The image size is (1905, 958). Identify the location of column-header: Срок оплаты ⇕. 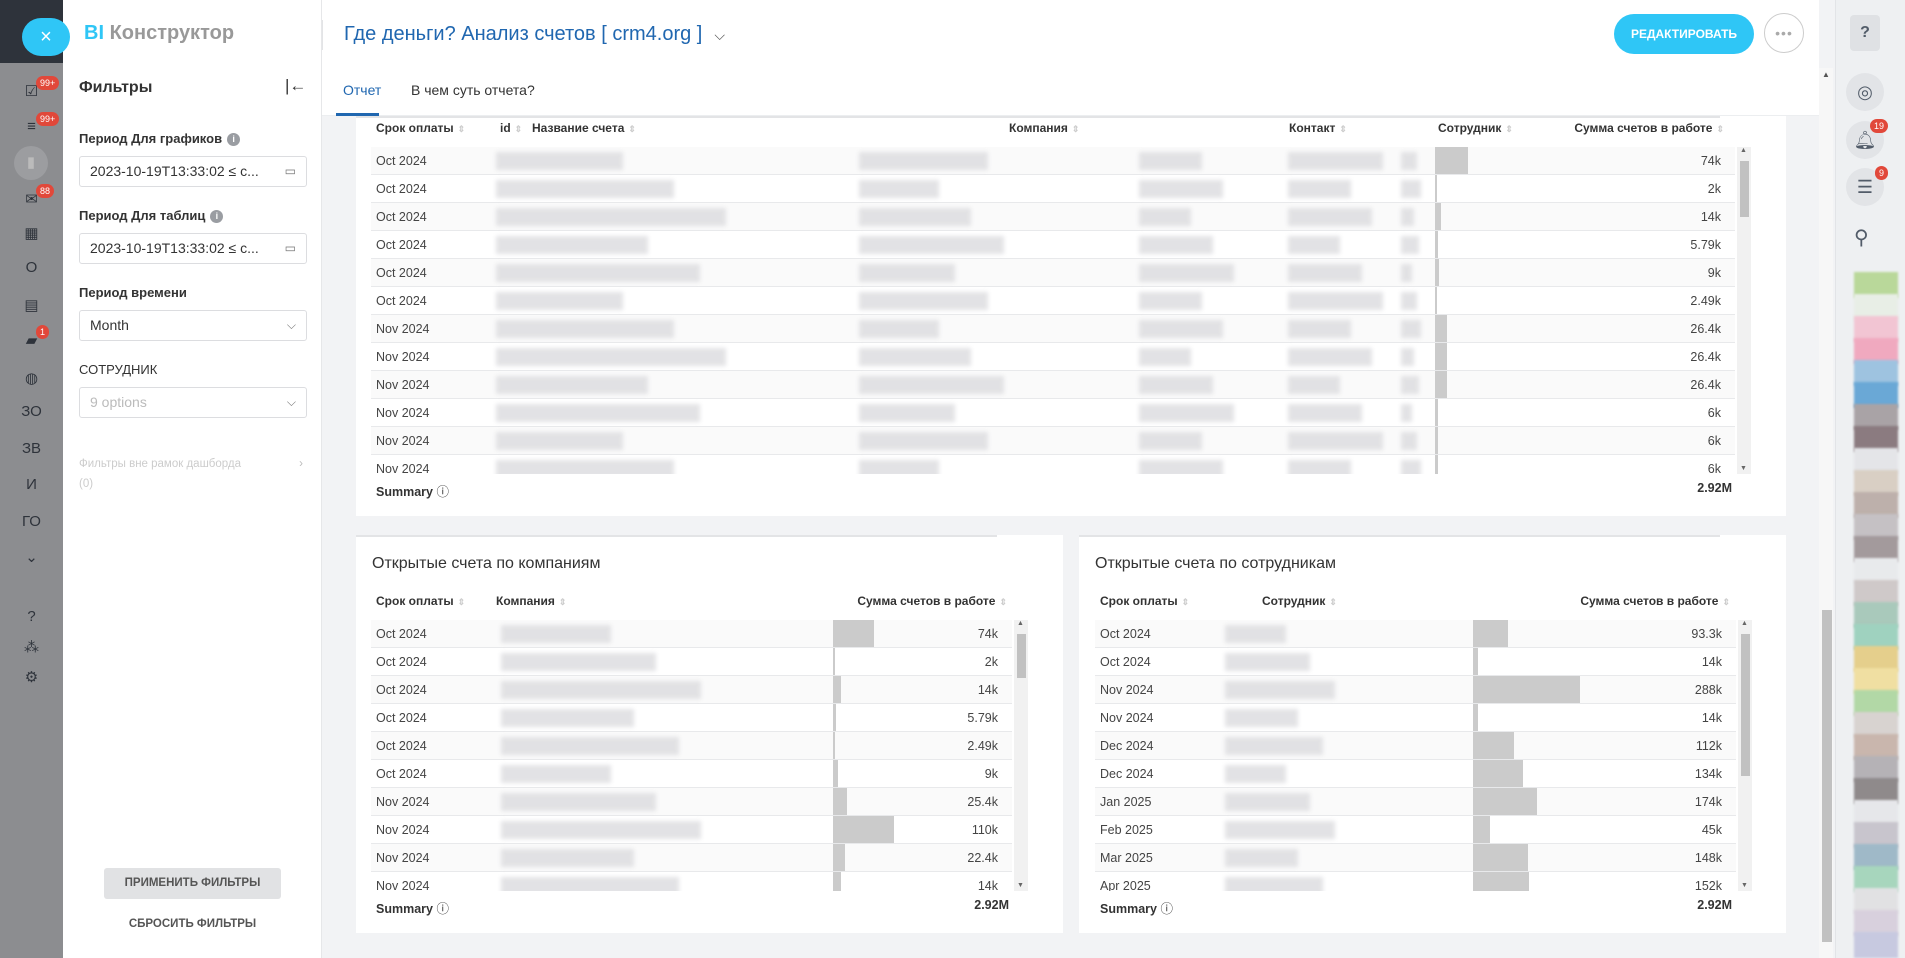
(1144, 601).